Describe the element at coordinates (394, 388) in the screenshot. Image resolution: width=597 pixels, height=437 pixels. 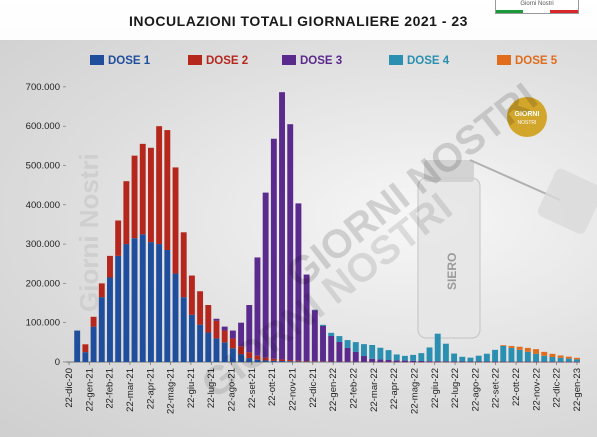
I see `x-tick-label: 22-apr-22` at that location.